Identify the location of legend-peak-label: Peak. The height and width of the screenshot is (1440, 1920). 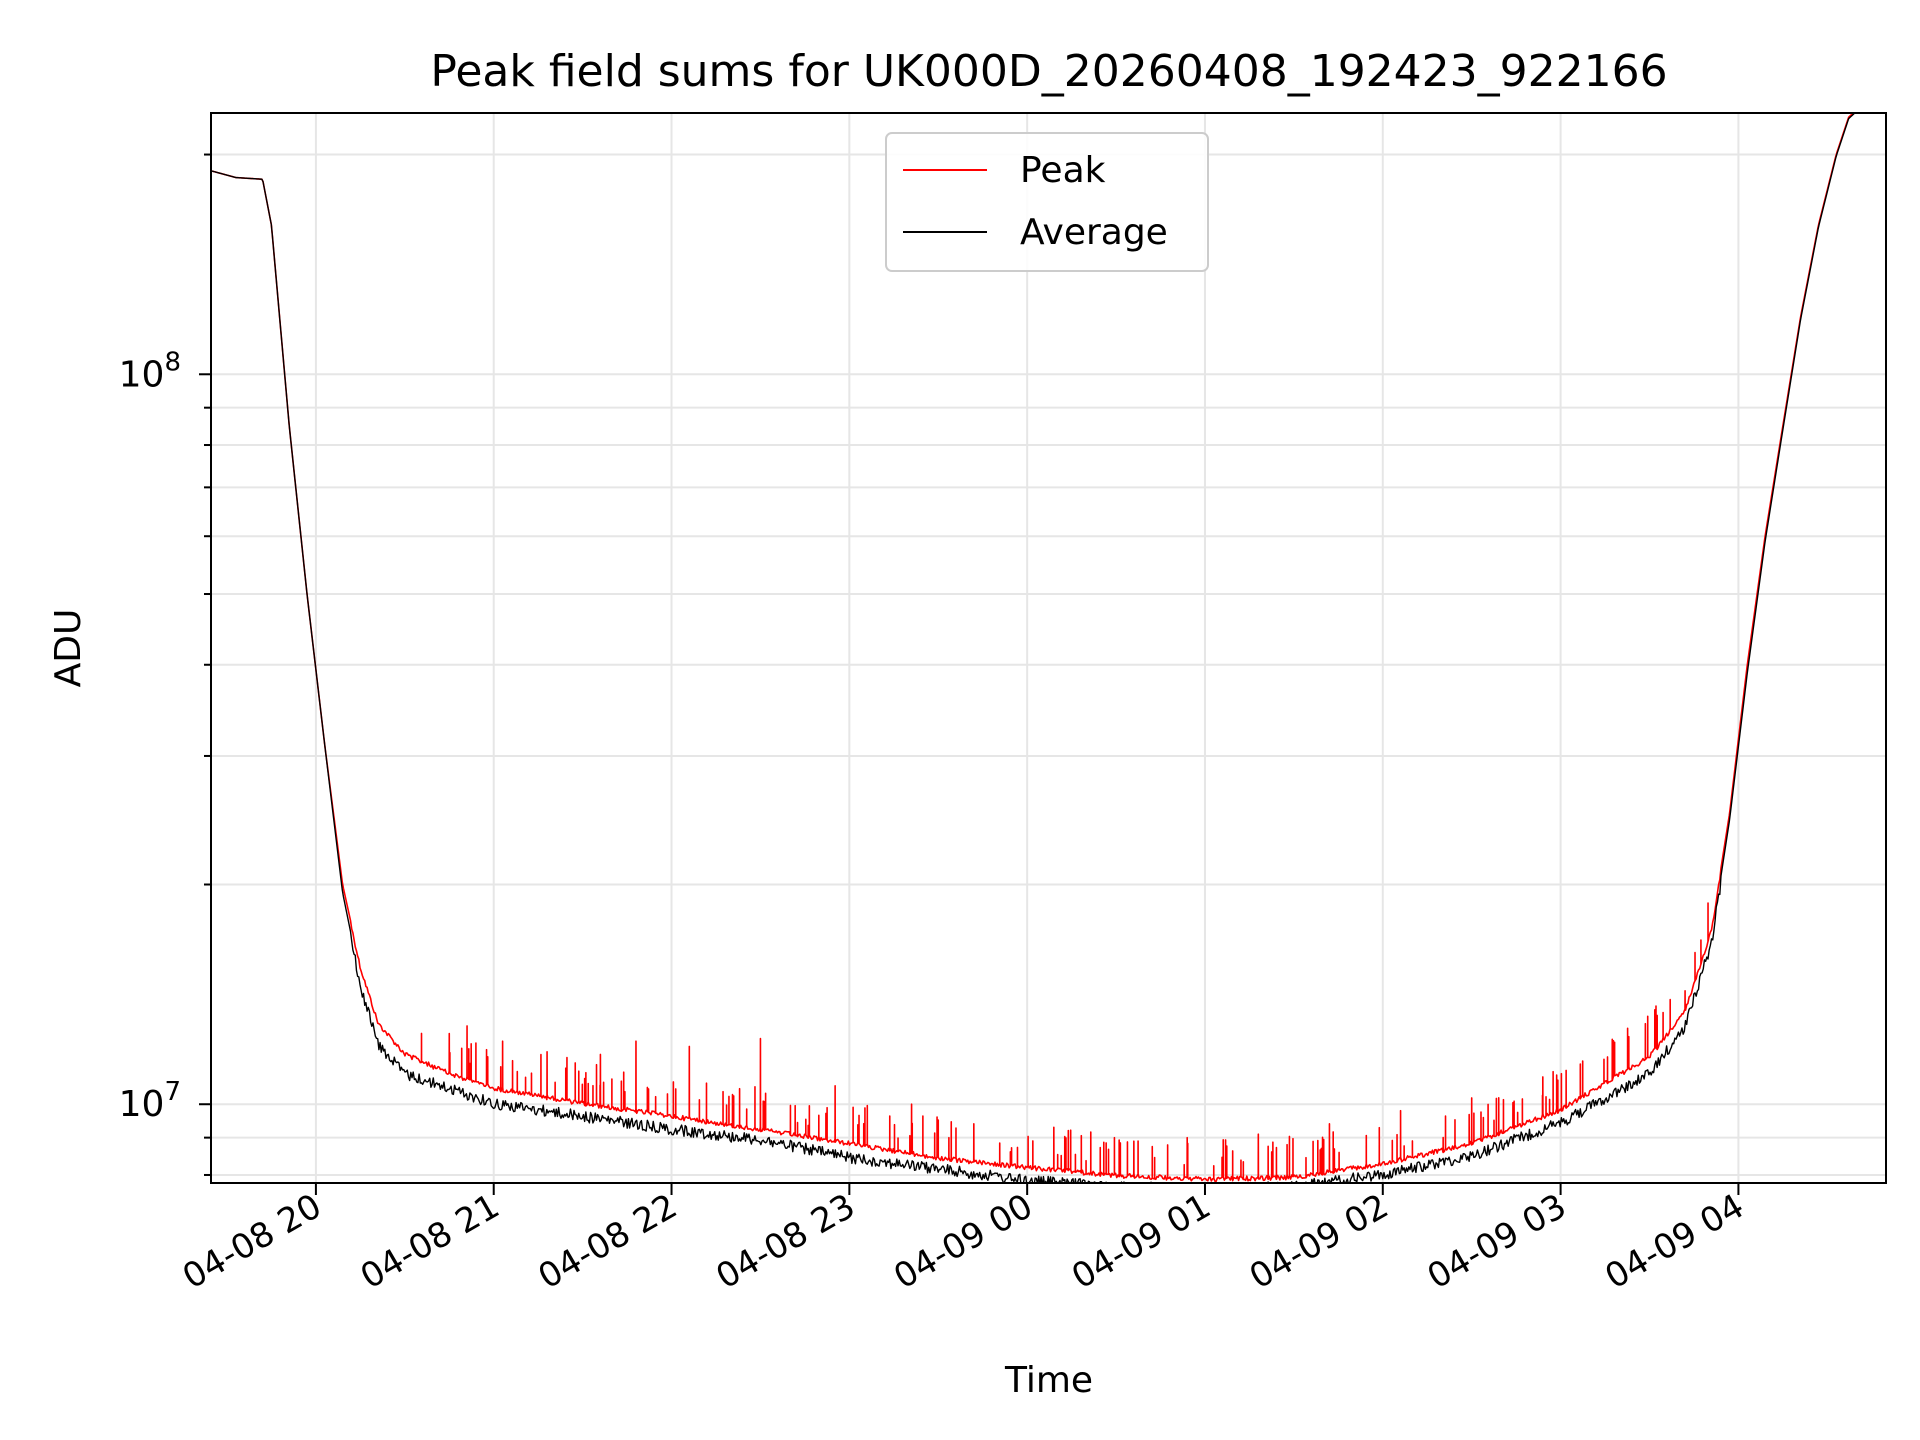
(1063, 170).